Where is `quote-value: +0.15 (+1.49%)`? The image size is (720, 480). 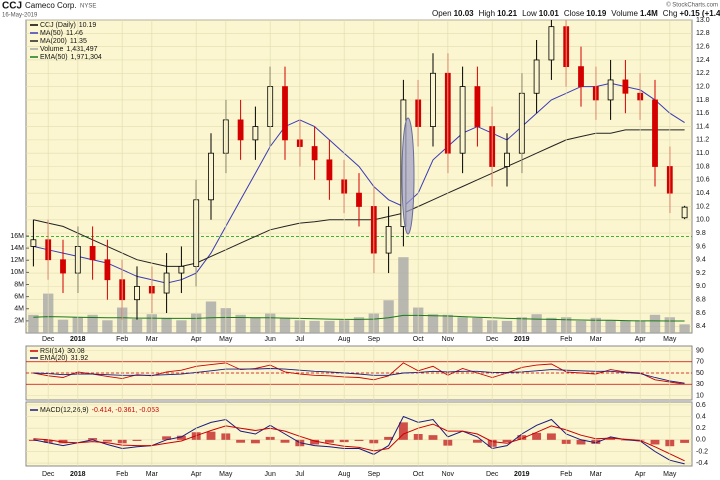 quote-value: +0.15 (+1.49%) is located at coordinates (699, 13).